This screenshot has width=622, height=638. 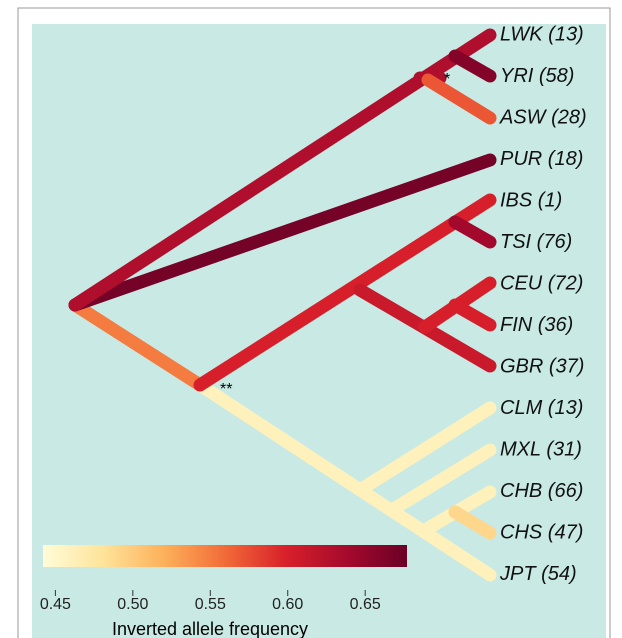 I want to click on tick-label: 0.45, so click(x=55, y=604).